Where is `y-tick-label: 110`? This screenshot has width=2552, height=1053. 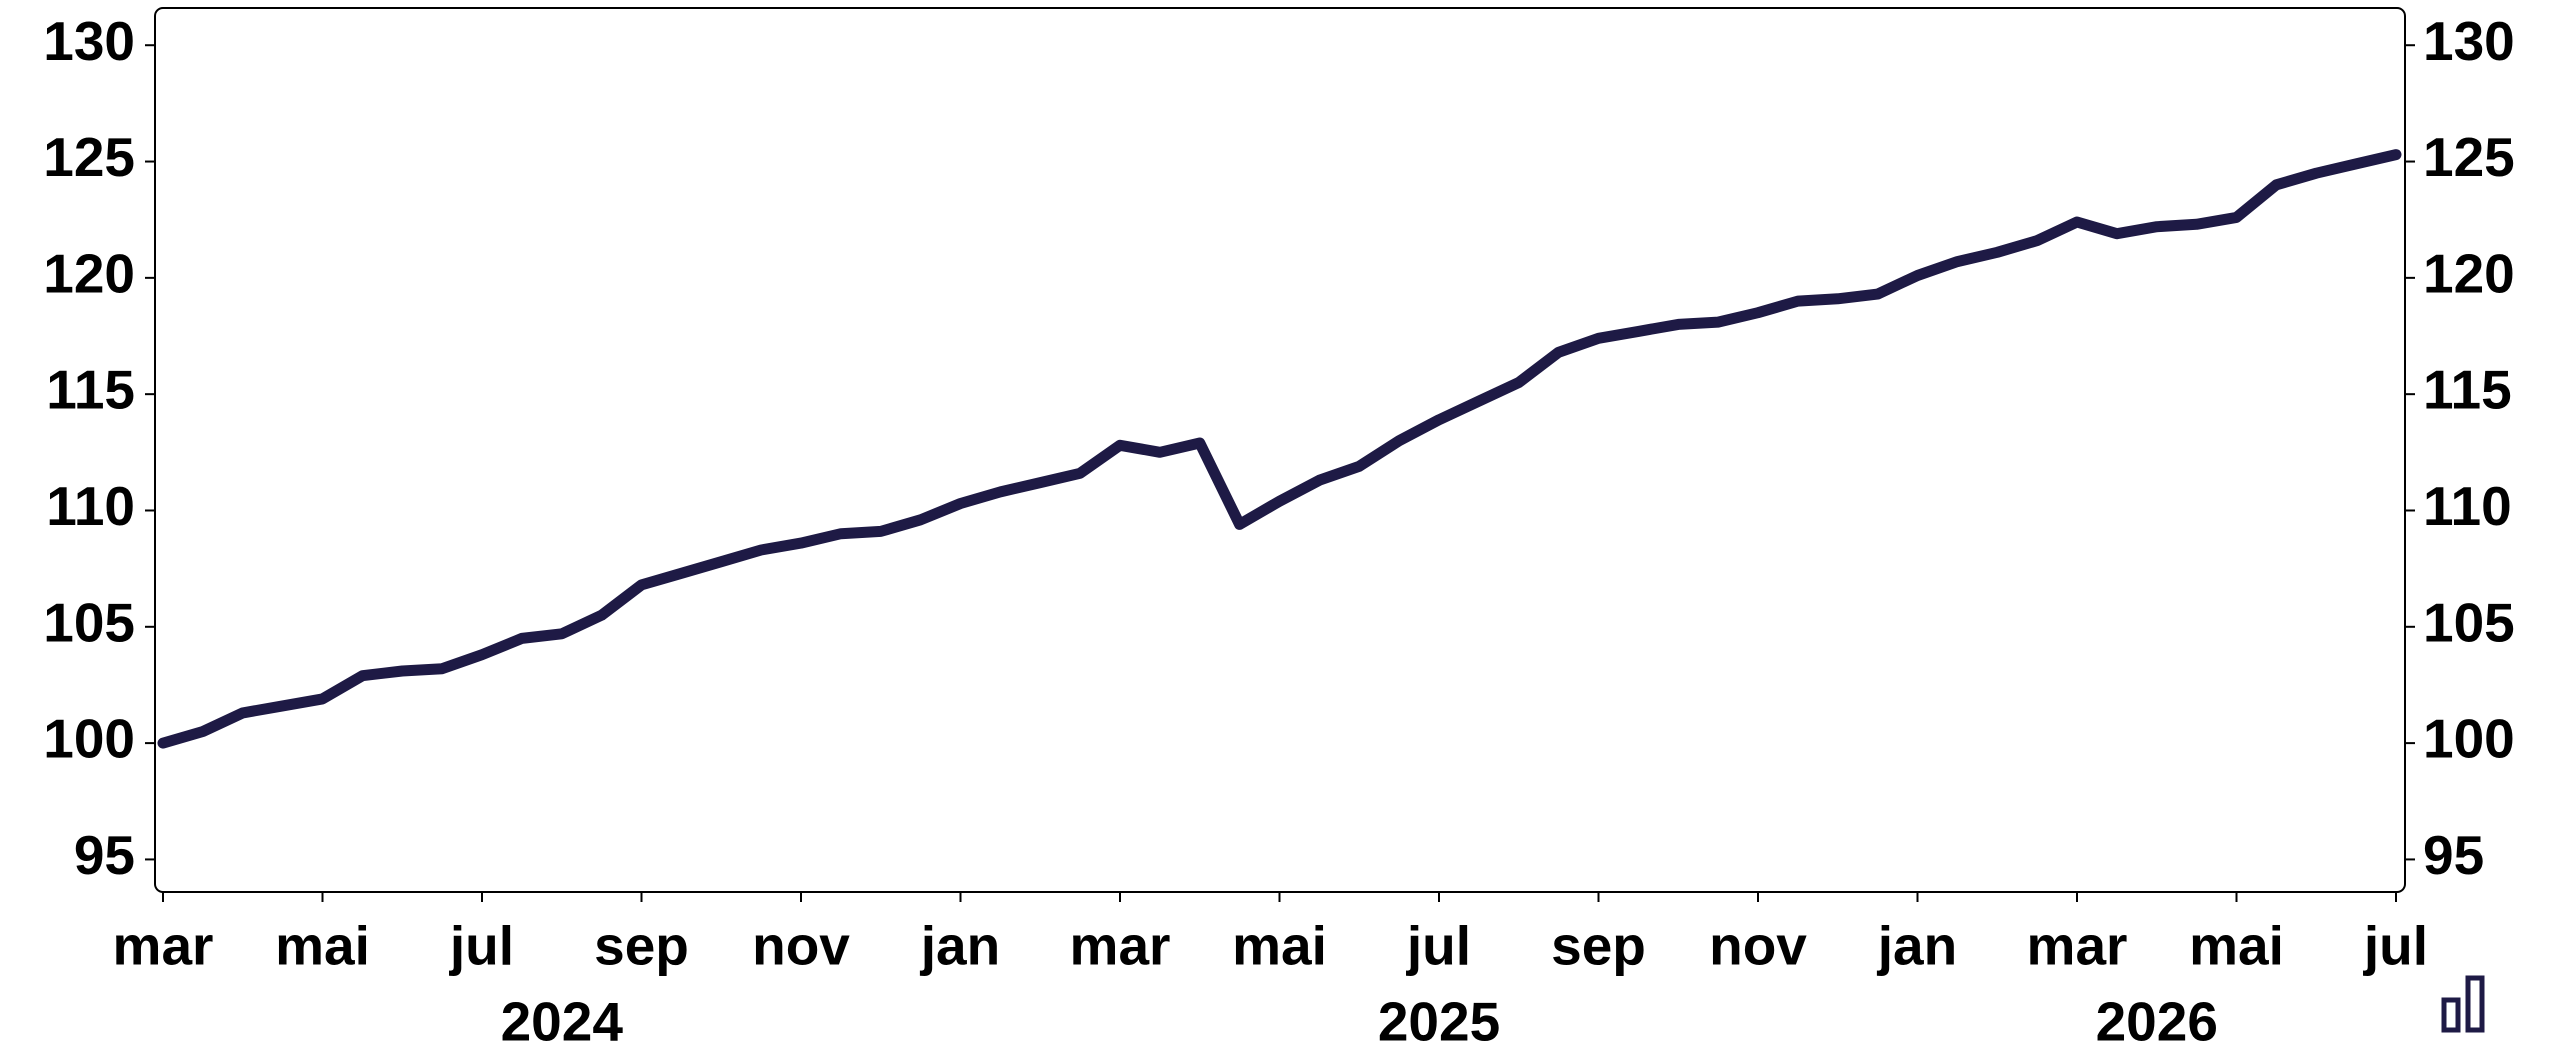
y-tick-label: 110 is located at coordinates (90, 506).